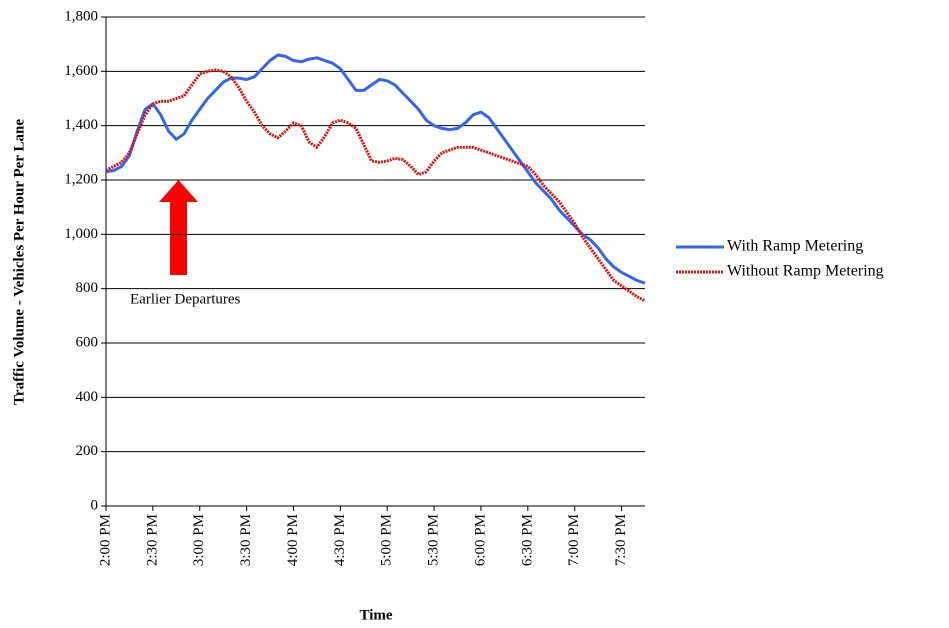  Describe the element at coordinates (87, 397) in the screenshot. I see `y-tick-label: 400` at that location.